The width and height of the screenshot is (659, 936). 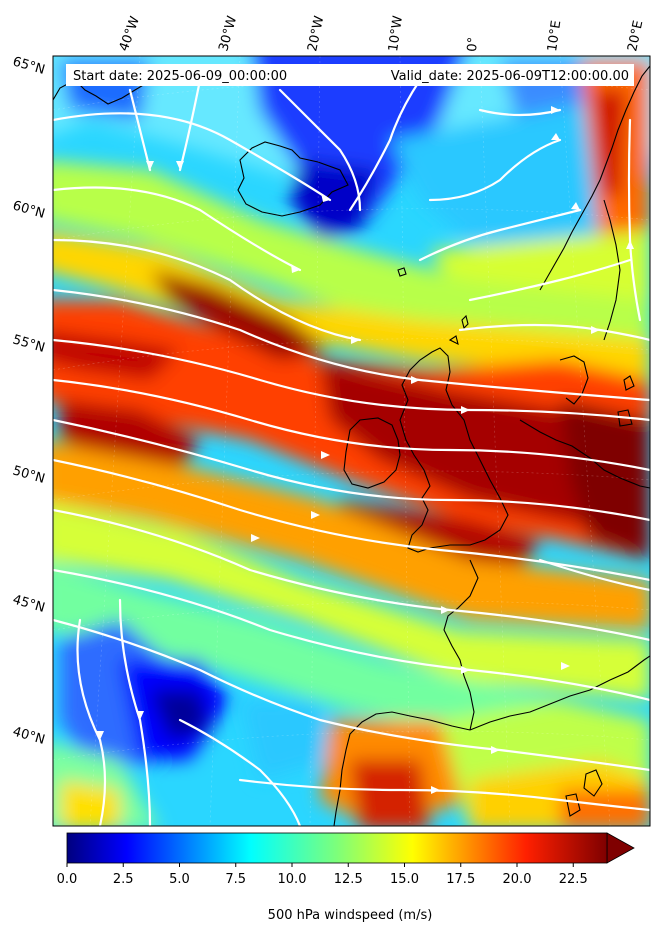 I want to click on colorbar-tick-label: 17.5, so click(x=460, y=879).